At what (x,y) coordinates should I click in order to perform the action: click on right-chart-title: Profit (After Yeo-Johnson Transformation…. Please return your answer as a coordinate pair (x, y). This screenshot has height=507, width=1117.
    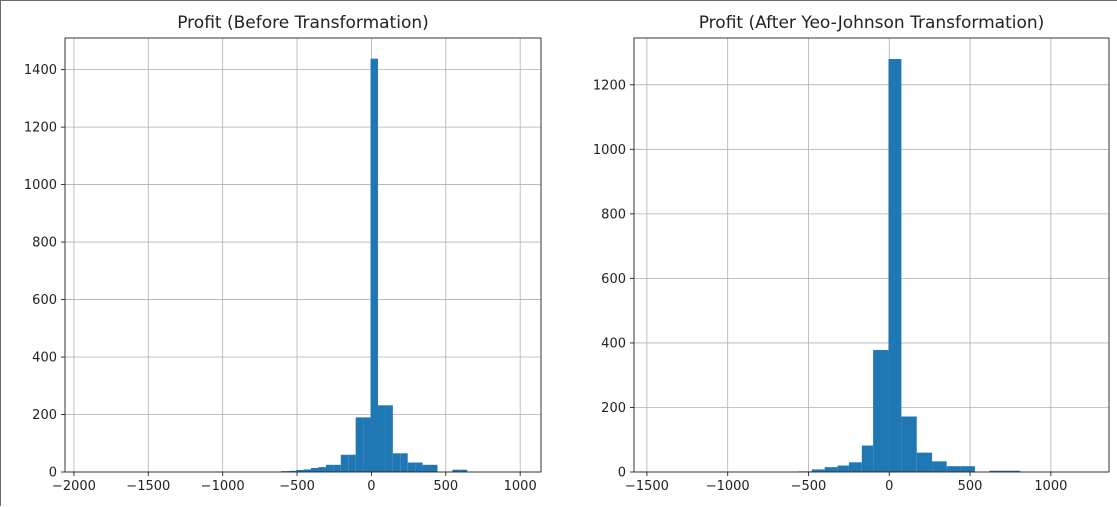
    Looking at the image, I should click on (872, 23).